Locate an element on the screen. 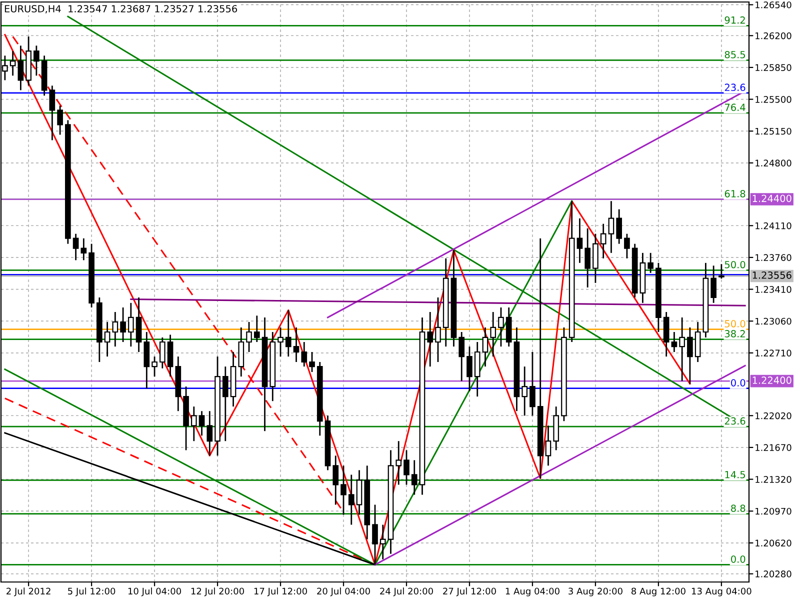 The width and height of the screenshot is (800, 600). x-tick-label: 3 Aug 20:00 is located at coordinates (595, 592).